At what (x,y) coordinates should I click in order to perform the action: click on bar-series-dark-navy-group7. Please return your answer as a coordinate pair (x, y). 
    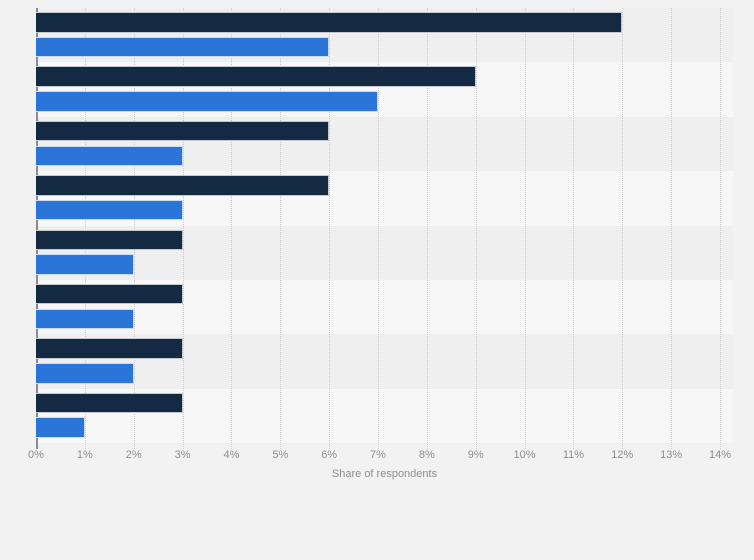
    Looking at the image, I should click on (109, 348).